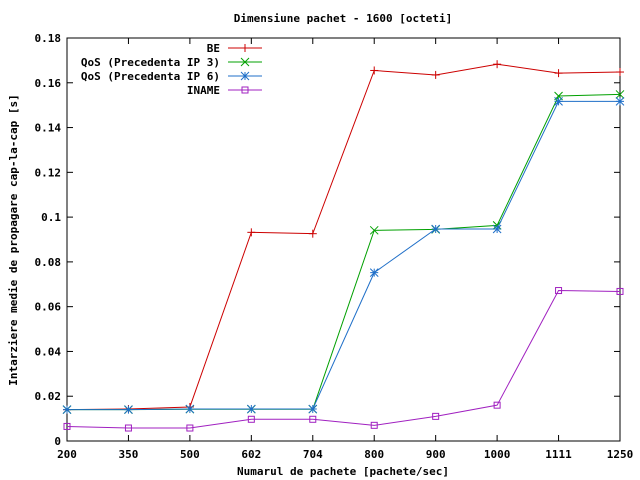 This screenshot has width=640, height=480. What do you see at coordinates (48, 38) in the screenshot?
I see `y-tick-label: 0.18` at bounding box center [48, 38].